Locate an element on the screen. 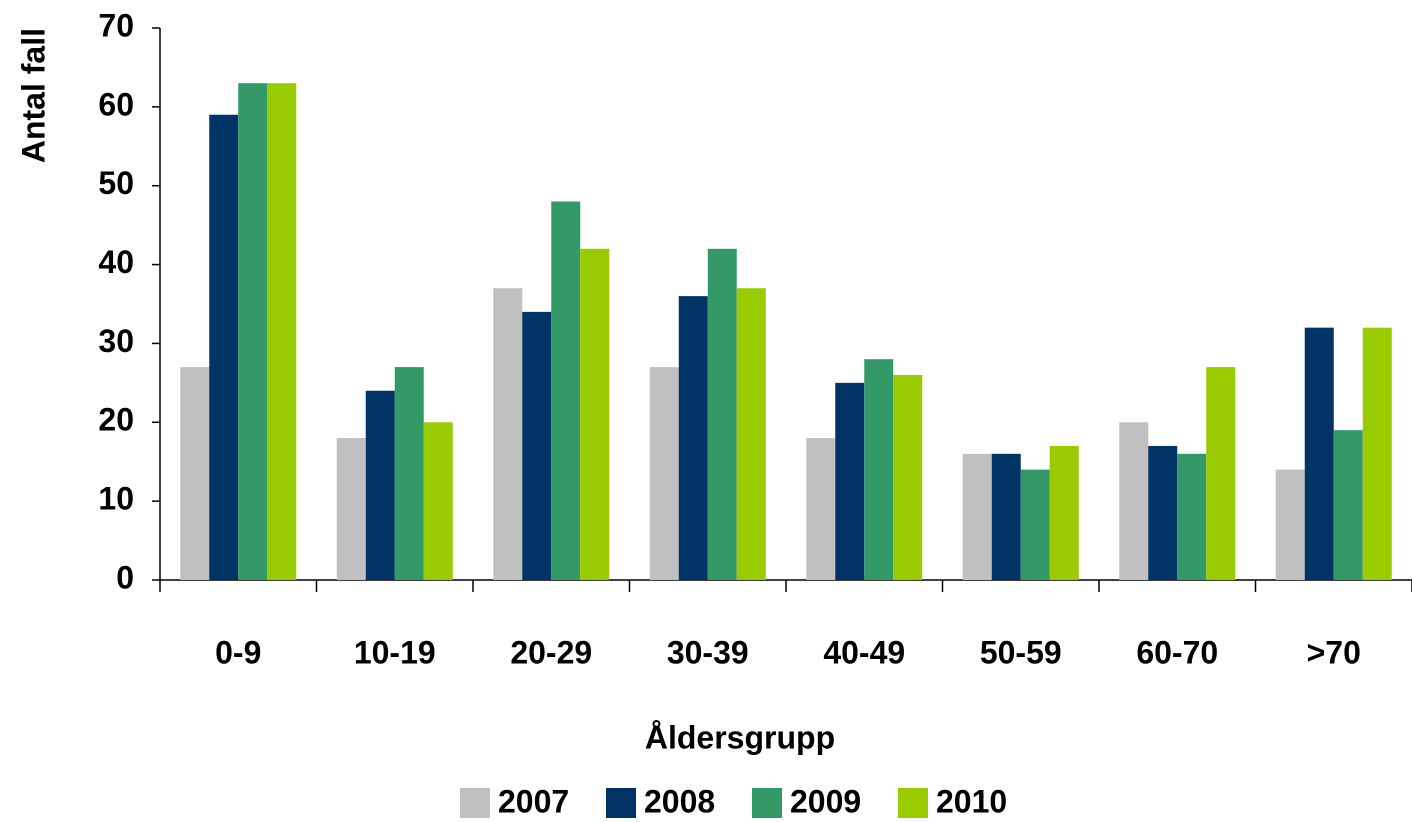 The width and height of the screenshot is (1412, 822). x-tick-label: 10-19 is located at coordinates (395, 652).